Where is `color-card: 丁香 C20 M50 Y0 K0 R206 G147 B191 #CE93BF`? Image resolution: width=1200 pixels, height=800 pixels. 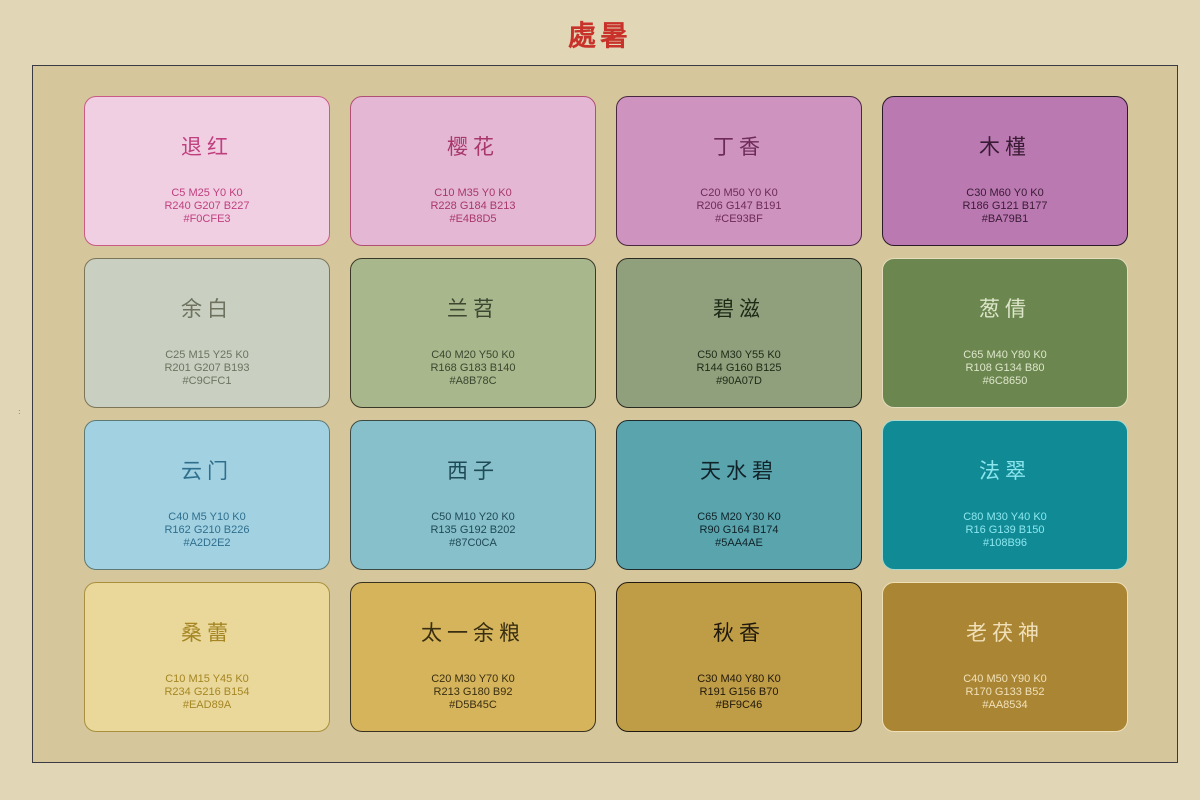 color-card: 丁香 C20 M50 Y0 K0 R206 G147 B191 #CE93BF is located at coordinates (739, 171).